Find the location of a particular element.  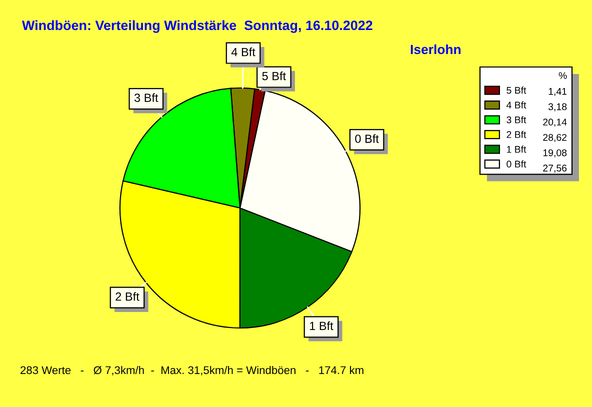

data-label: 20,14 is located at coordinates (555, 122).